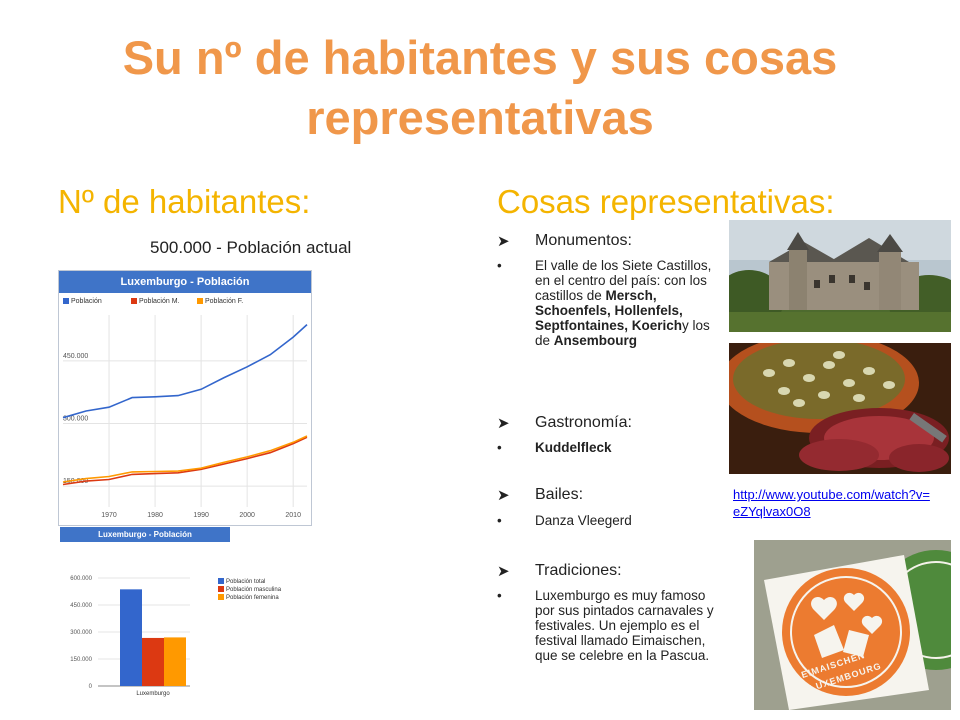 This screenshot has height=720, width=960. I want to click on eimaischen-logo: EIMAISCHEN LUXEMBOURG, so click(852, 625).